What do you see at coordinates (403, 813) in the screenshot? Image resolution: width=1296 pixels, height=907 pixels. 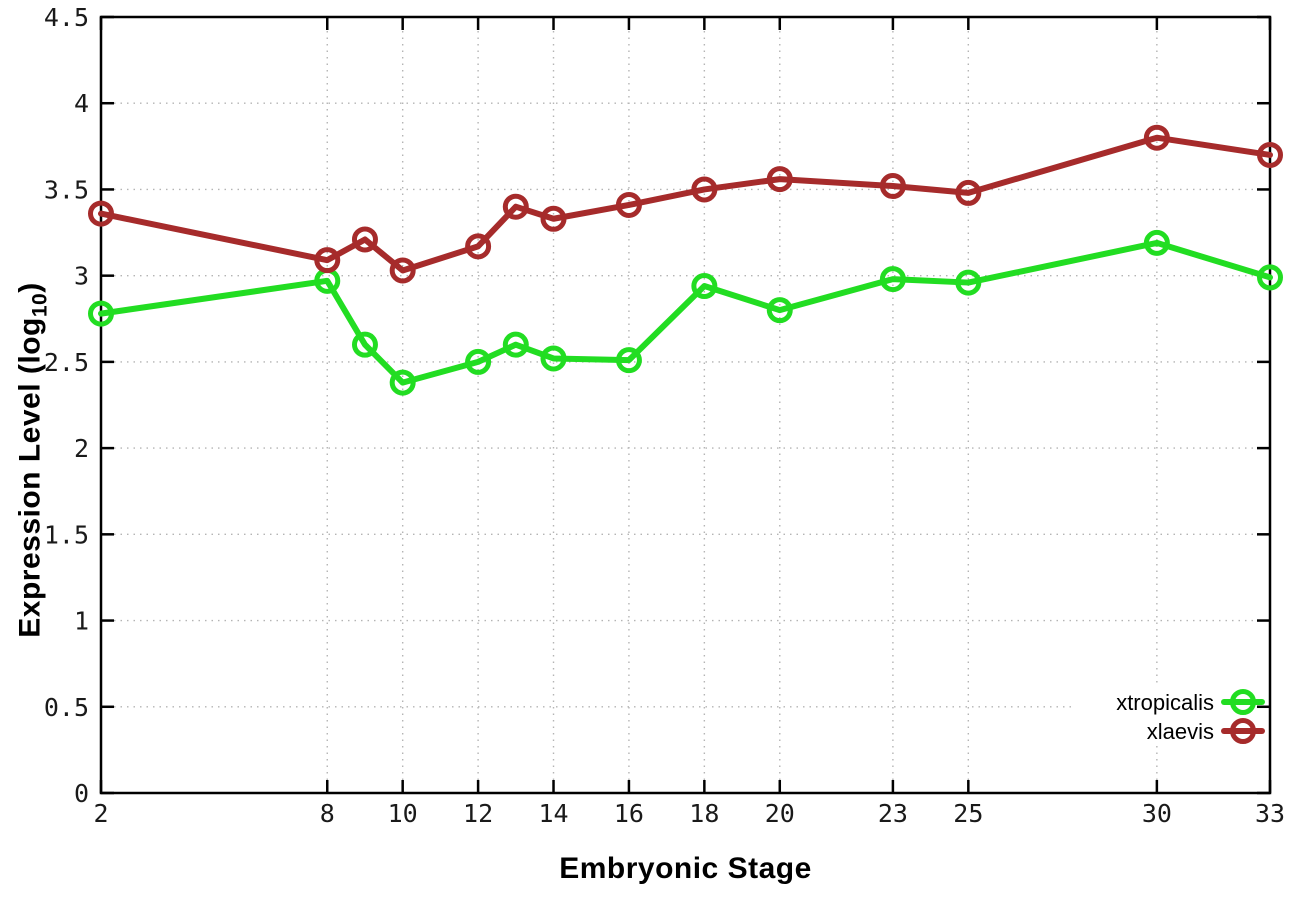 I see `x-tick-label: 10` at bounding box center [403, 813].